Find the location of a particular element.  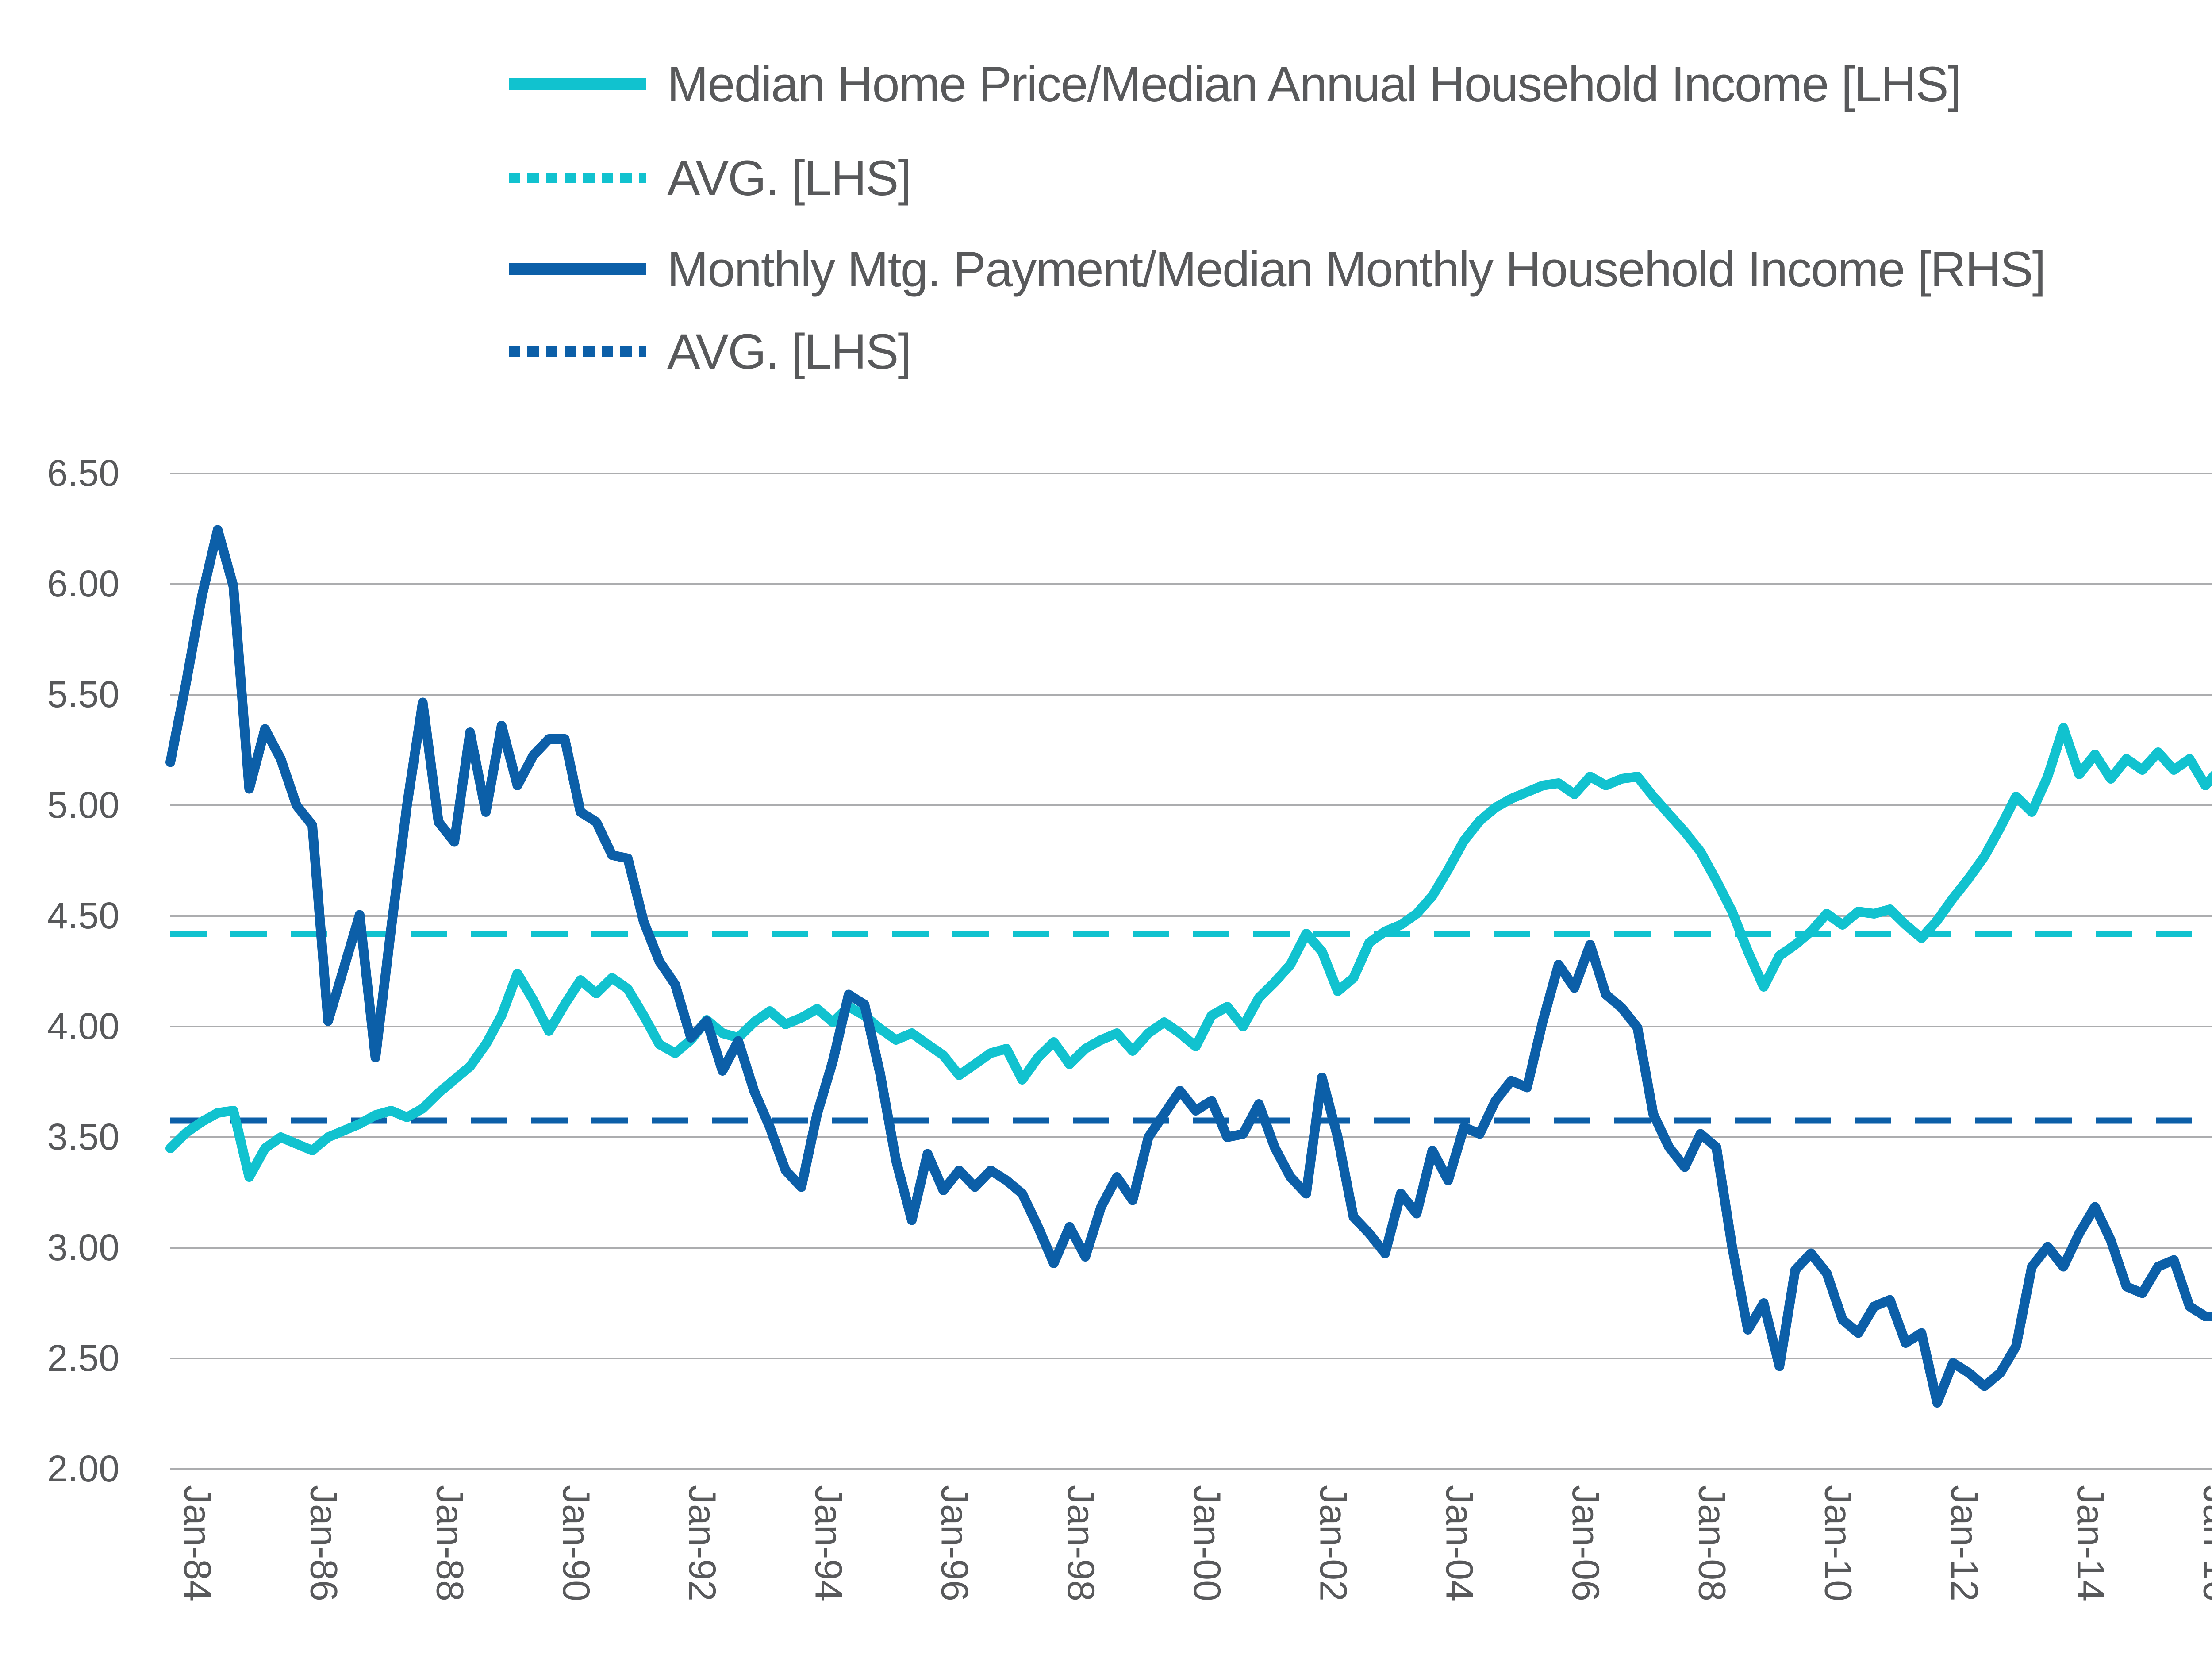

x-axis-tick-label: Jan-08 is located at coordinates (1712, 1543).